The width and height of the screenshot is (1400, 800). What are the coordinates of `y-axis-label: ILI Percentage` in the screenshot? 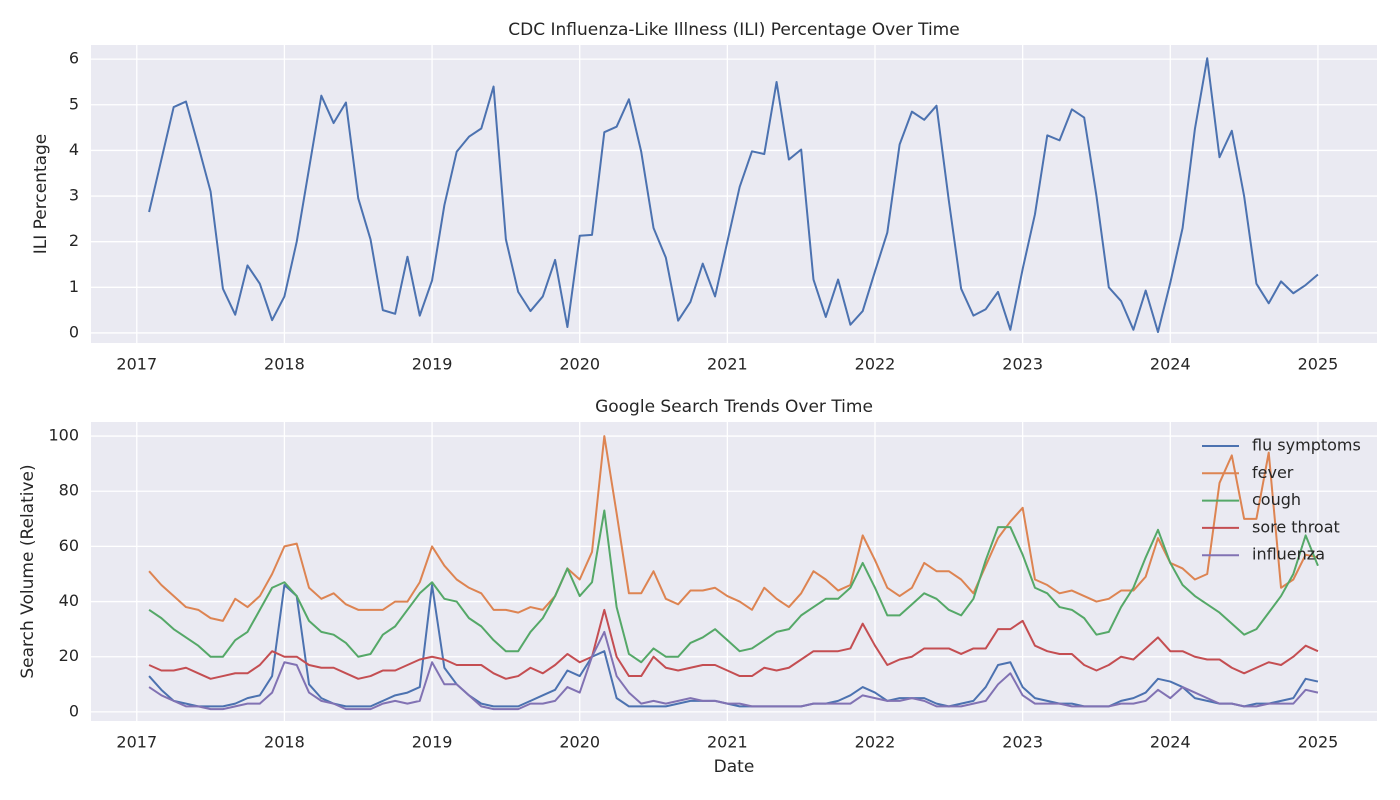 It's located at (41, 194).